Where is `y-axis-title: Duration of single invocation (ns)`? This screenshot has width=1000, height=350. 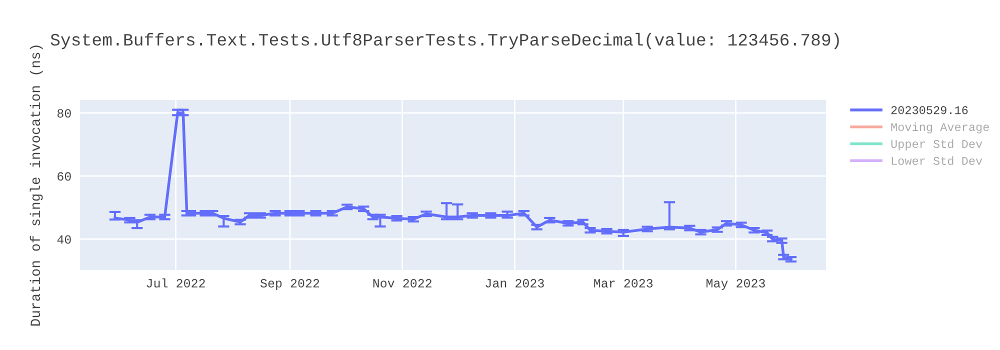
y-axis-title: Duration of single invocation (ns) is located at coordinates (36, 186).